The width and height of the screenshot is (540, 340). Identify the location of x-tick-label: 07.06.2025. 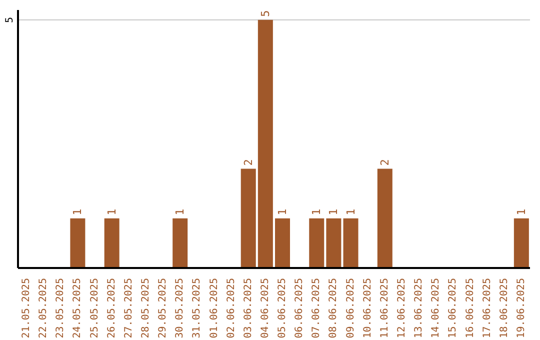
(316, 308).